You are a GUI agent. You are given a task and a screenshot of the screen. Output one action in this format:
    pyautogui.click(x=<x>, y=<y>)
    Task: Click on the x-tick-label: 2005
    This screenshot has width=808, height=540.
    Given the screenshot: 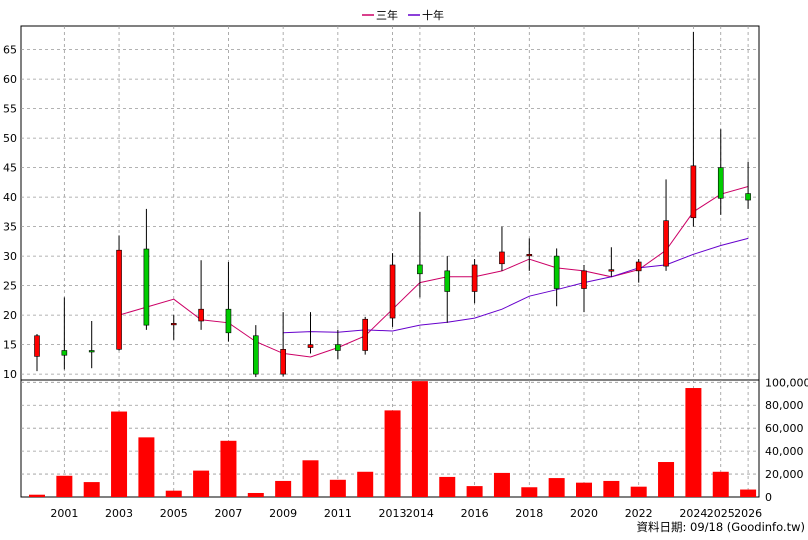 What is the action you would take?
    pyautogui.click(x=174, y=513)
    